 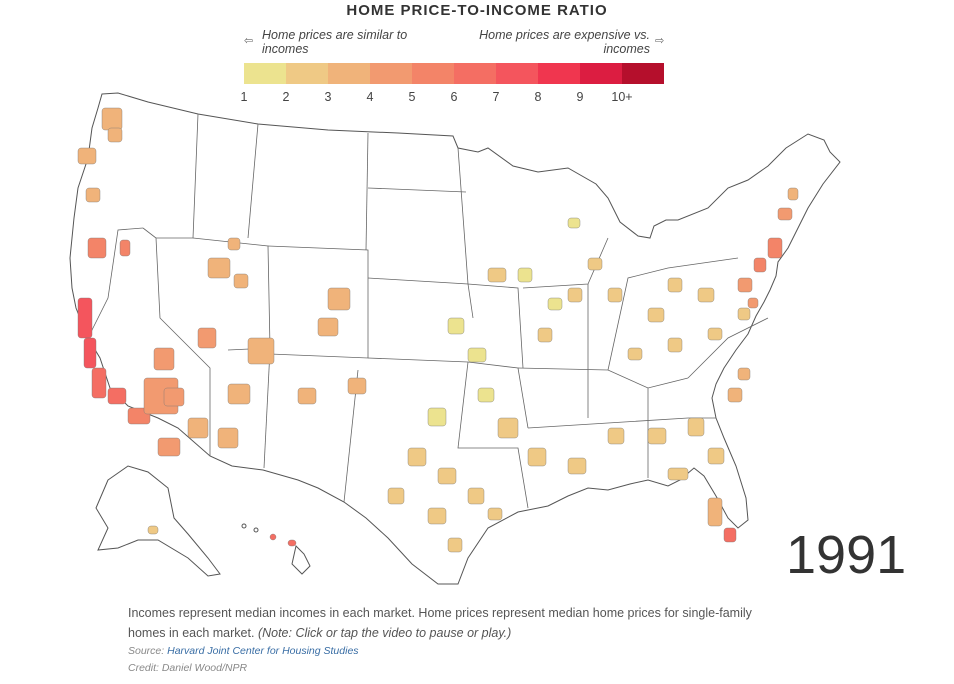 I want to click on source-label: Source:, so click(x=146, y=651).